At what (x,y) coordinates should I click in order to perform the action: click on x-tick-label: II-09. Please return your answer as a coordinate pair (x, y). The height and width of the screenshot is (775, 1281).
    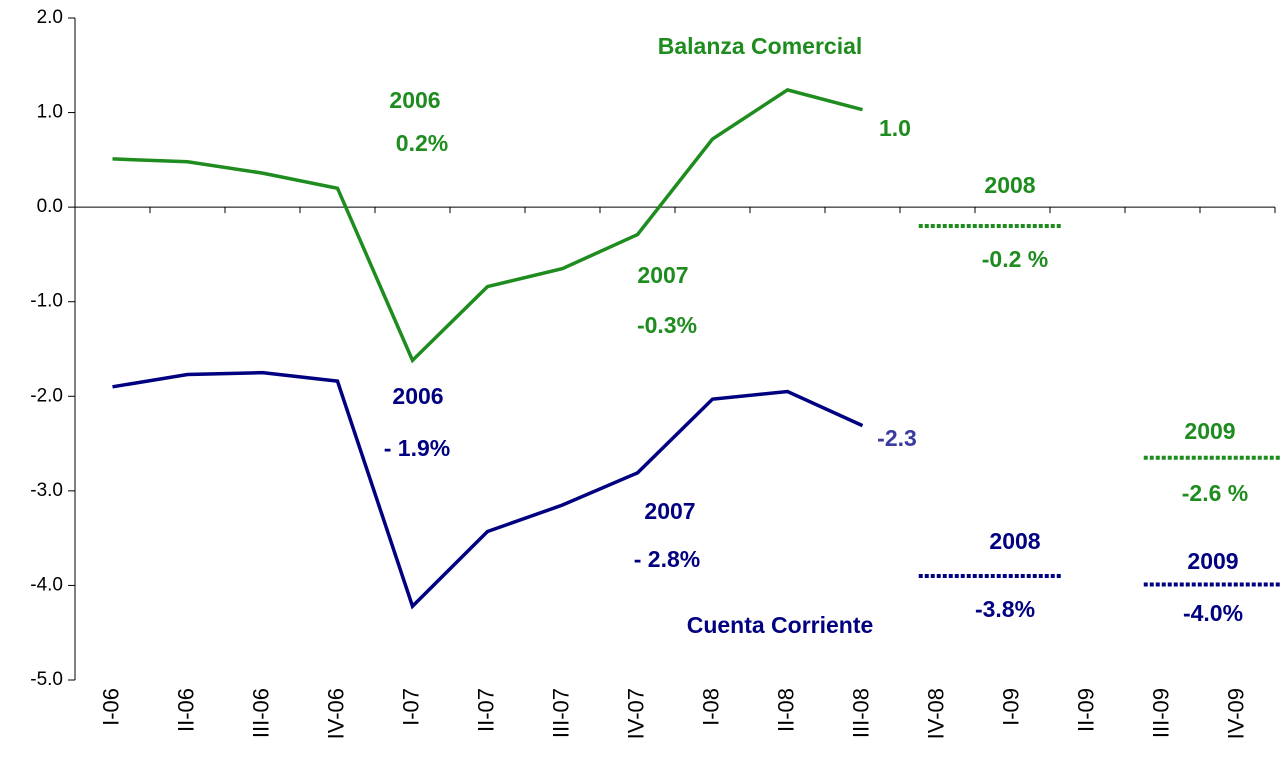
    Looking at the image, I should click on (1085, 710).